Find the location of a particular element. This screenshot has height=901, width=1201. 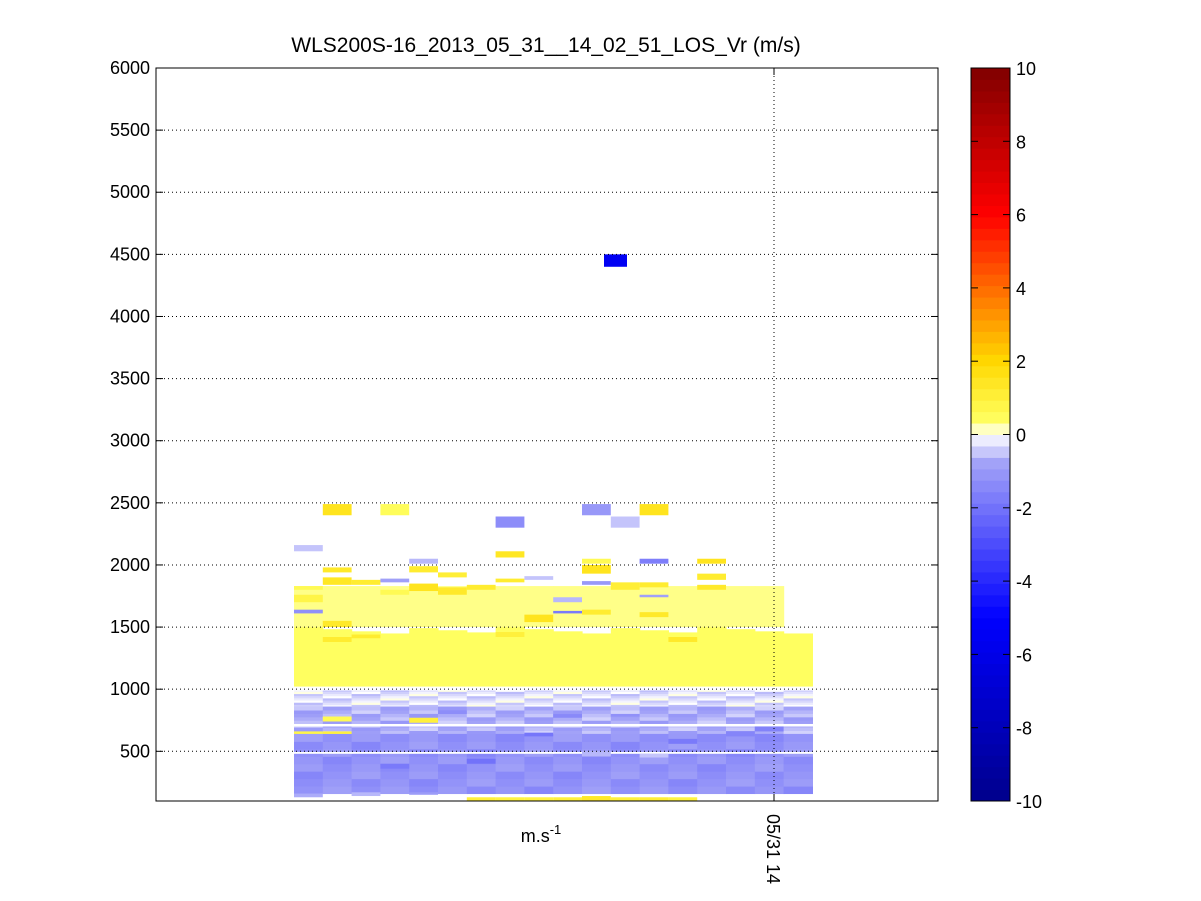

x-axis-label: m.s-1 is located at coordinates (541, 834).